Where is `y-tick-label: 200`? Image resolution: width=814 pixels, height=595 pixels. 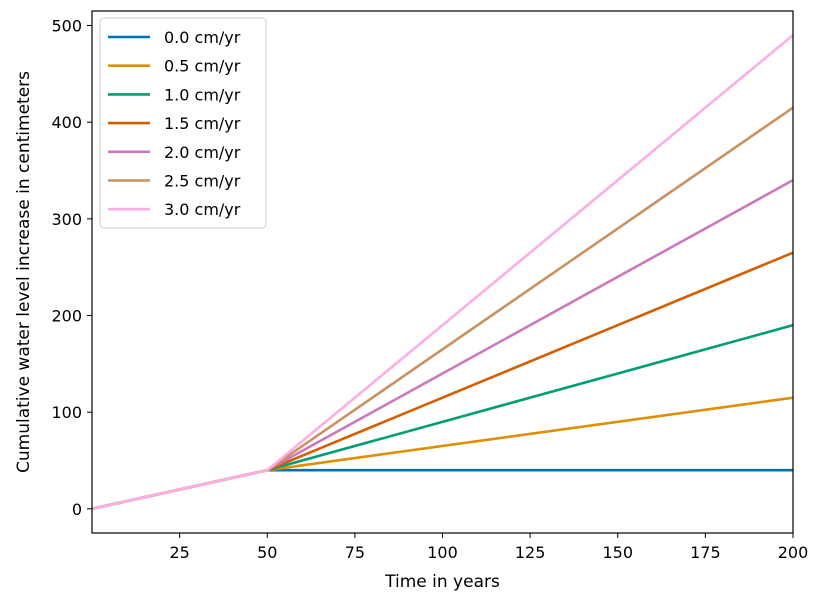 y-tick-label: 200 is located at coordinates (66, 316).